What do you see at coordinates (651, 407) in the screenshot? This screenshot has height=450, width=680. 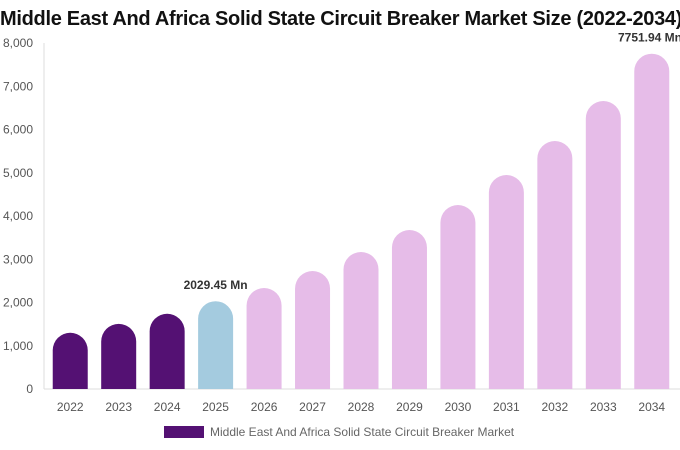 I see `x-tick-label: 2034` at bounding box center [651, 407].